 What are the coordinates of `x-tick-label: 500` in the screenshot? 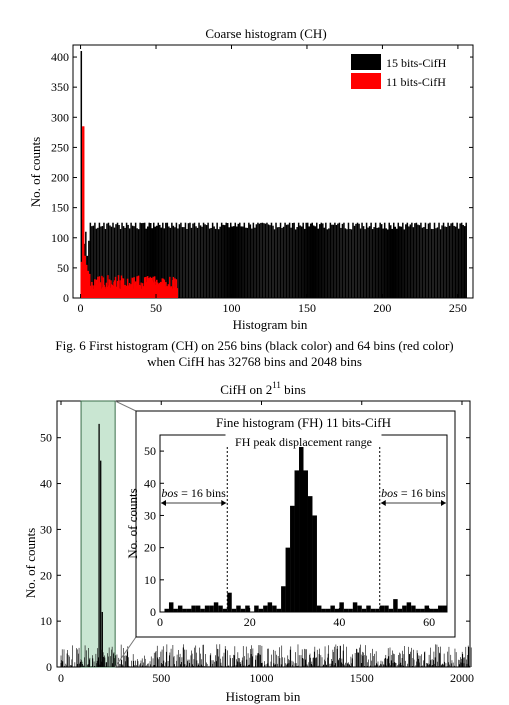 It's located at (161, 678).